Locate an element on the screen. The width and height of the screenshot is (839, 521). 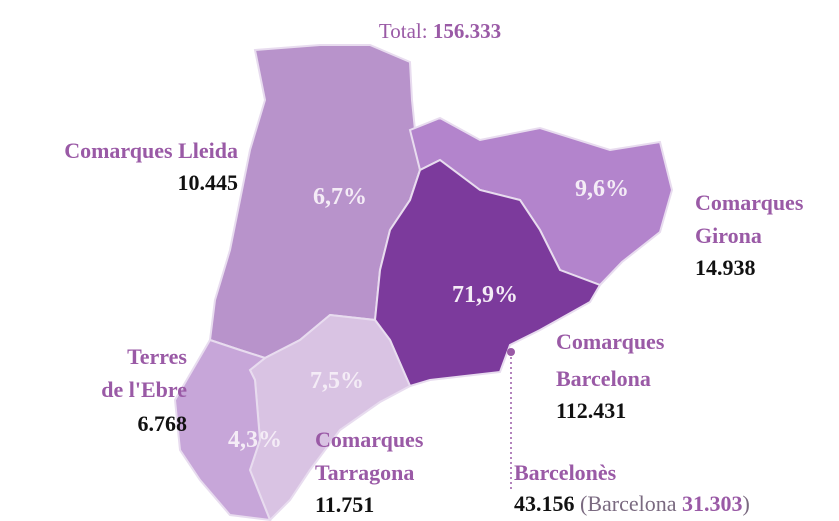
region-ebre is located at coordinates (222, 429).